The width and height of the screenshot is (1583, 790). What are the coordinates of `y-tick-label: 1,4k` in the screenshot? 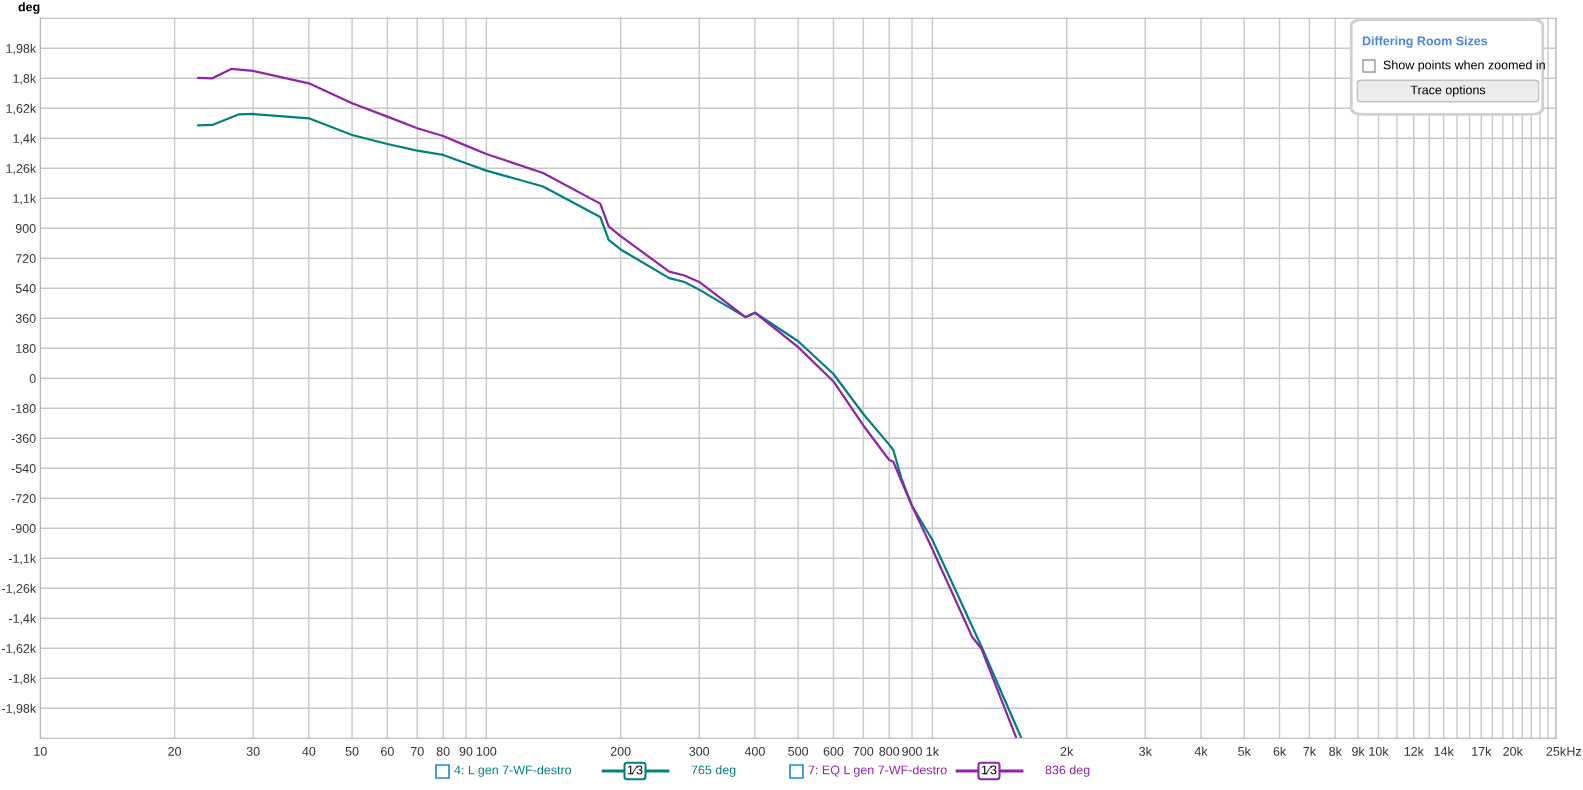 It's located at (25, 139).